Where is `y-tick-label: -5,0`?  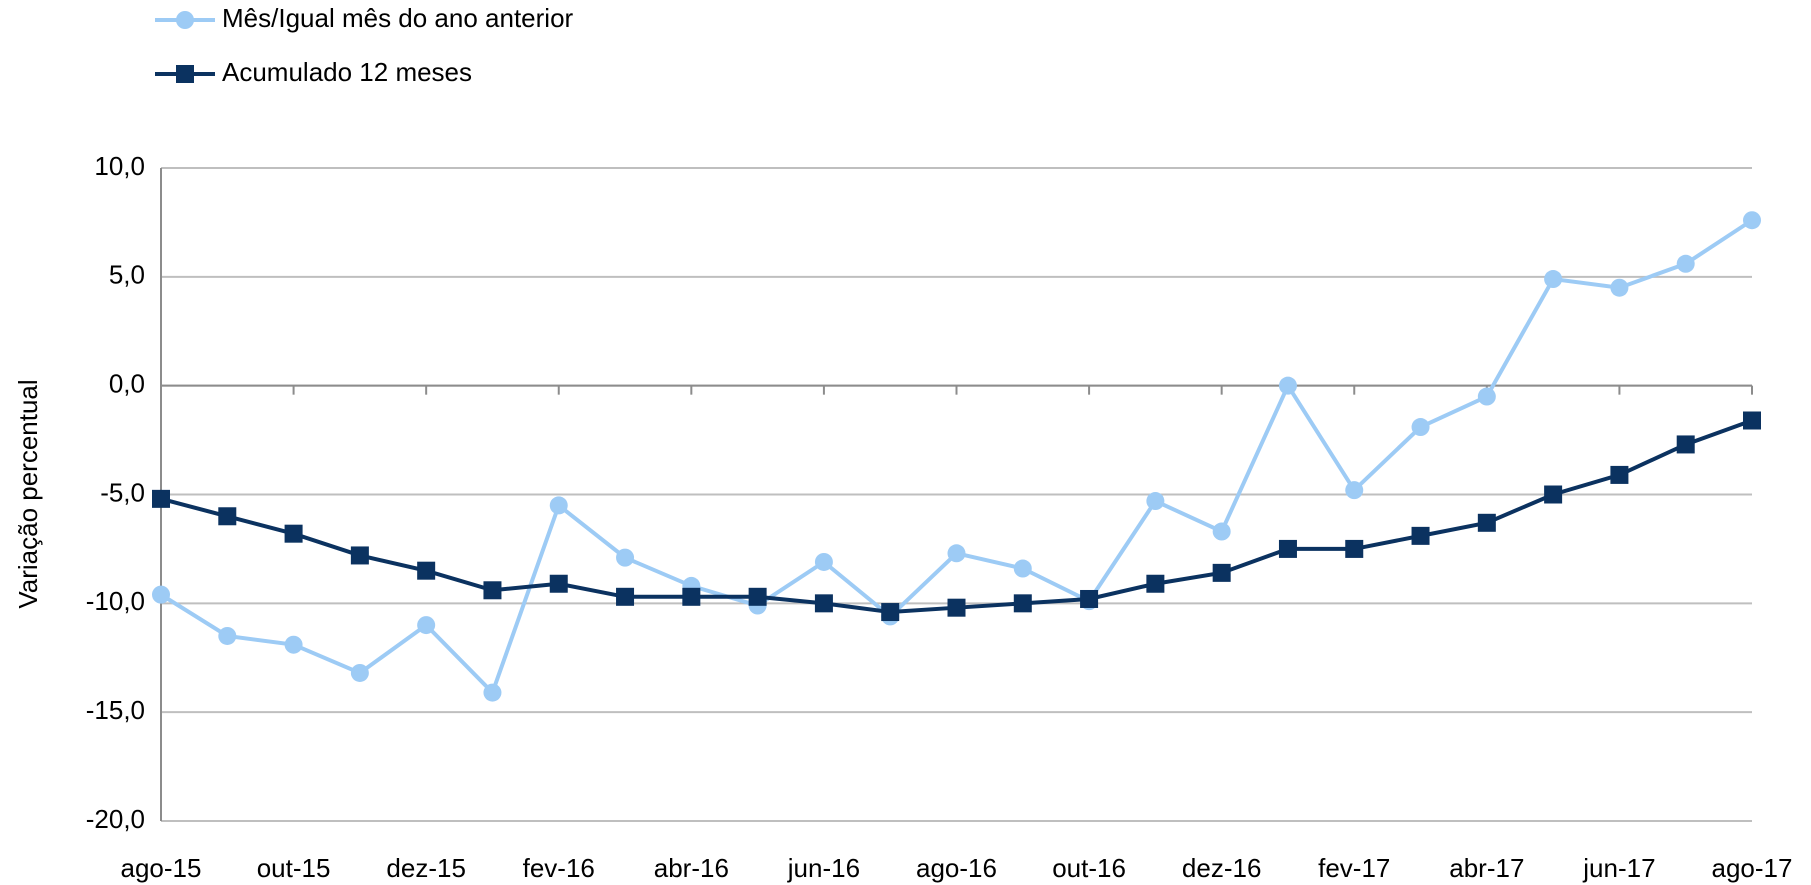 y-tick-label: -5,0 is located at coordinates (122, 492).